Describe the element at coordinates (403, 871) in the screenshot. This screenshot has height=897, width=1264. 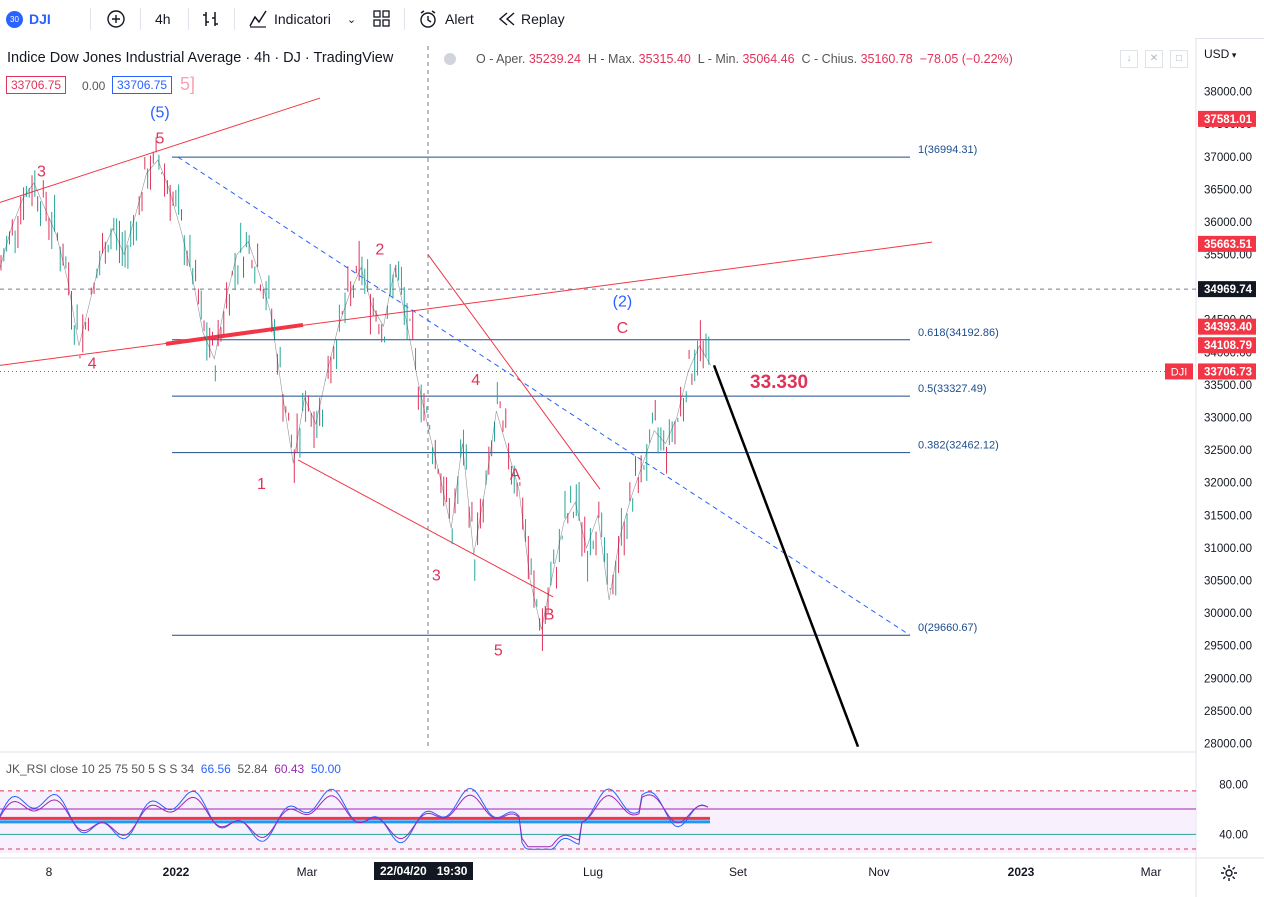
I see `crosshair-date: 22/04/20` at that location.